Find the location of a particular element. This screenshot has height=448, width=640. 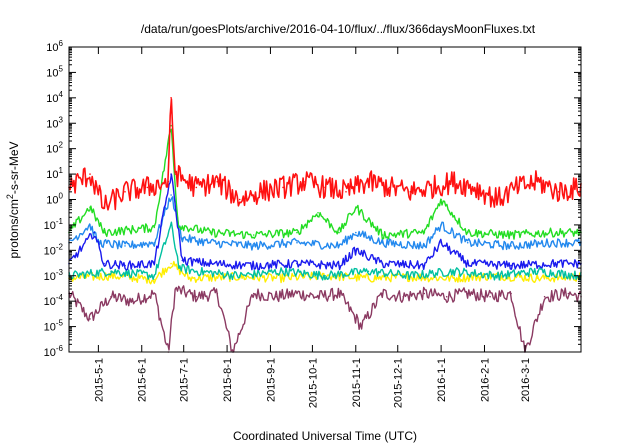

y-tick-label: 10⁶ is located at coordinates (54, 46).